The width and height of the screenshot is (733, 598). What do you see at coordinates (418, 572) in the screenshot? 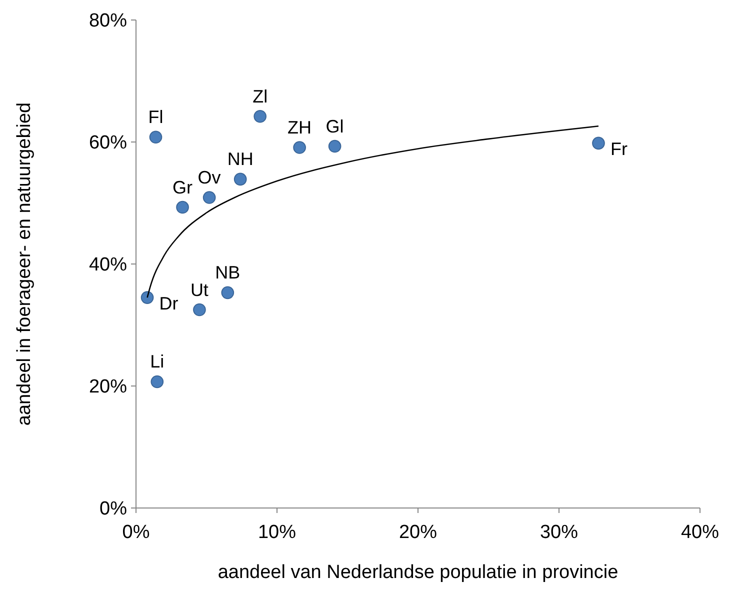
I see `x-axis-title: aandeel van Nederlandse populatie in provincie` at bounding box center [418, 572].